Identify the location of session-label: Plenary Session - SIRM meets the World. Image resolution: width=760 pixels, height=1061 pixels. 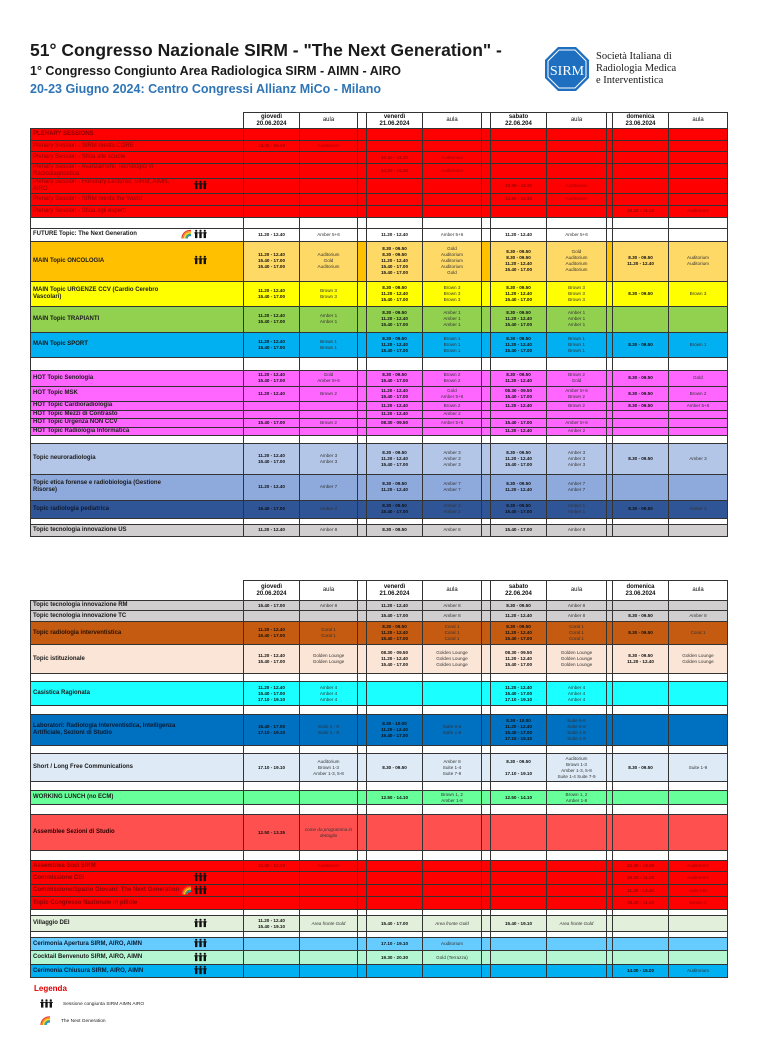
(137, 199).